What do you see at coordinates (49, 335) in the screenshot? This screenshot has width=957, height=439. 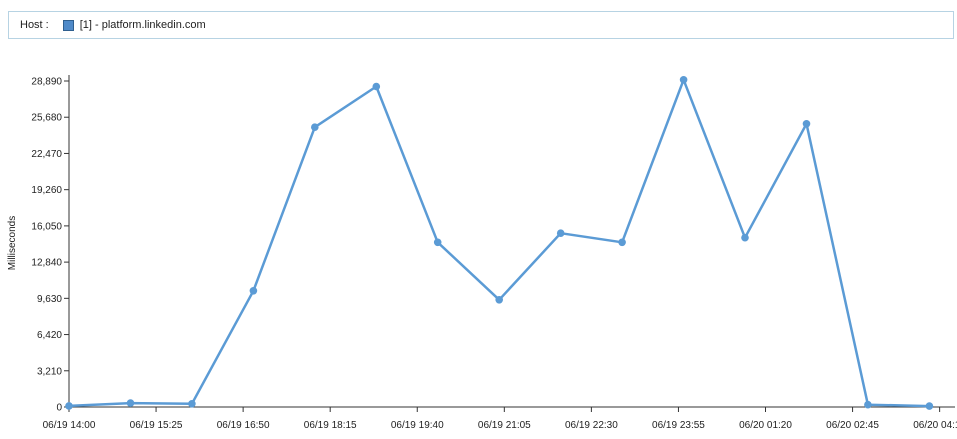 I see `y-tick-label: 6,420` at bounding box center [49, 335].